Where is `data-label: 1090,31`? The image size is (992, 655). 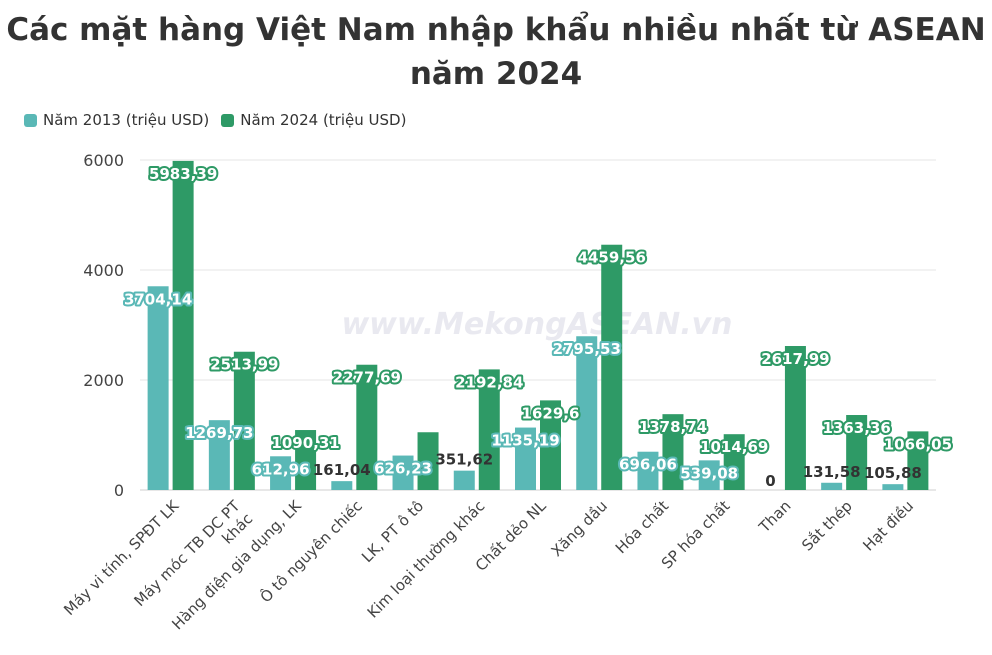
data-label: 1090,31 is located at coordinates (305, 443).